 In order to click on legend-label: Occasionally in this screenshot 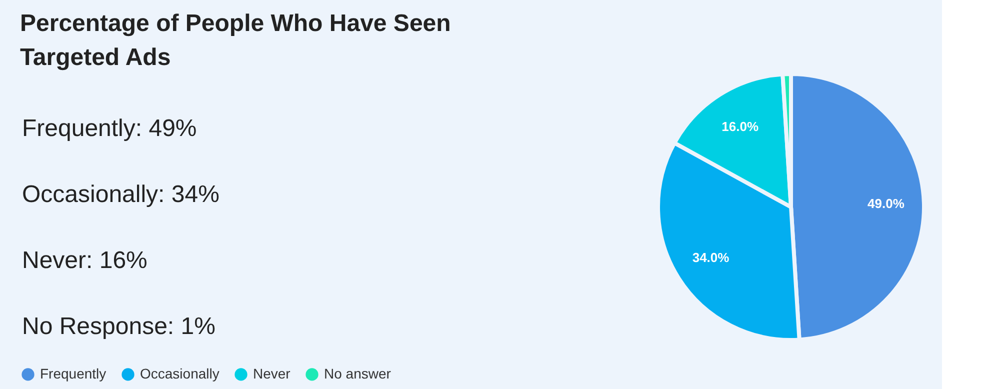, I will do `click(180, 373)`.